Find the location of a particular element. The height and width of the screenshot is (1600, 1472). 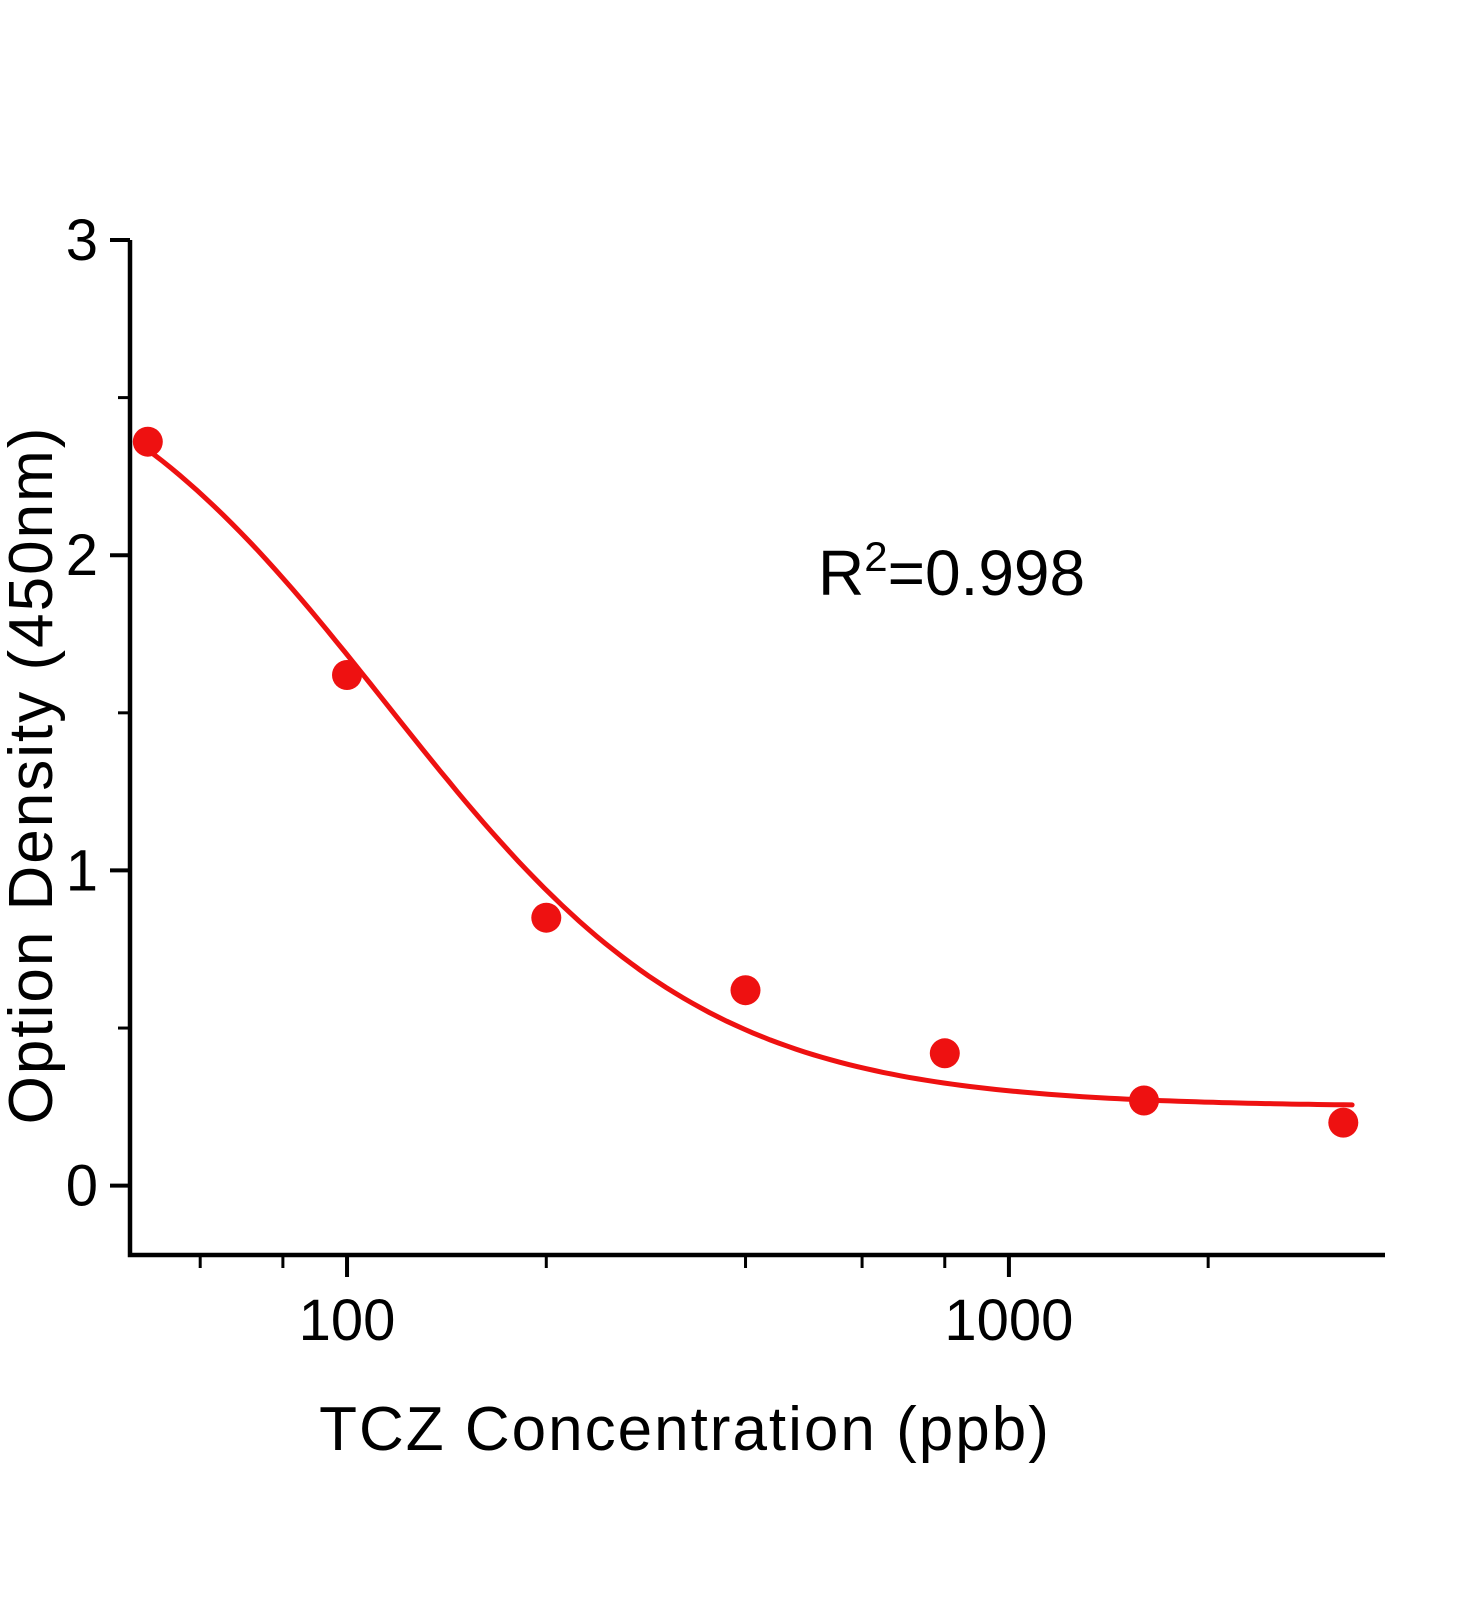

r-squared-annotation: R2=0.998 is located at coordinates (951, 571).